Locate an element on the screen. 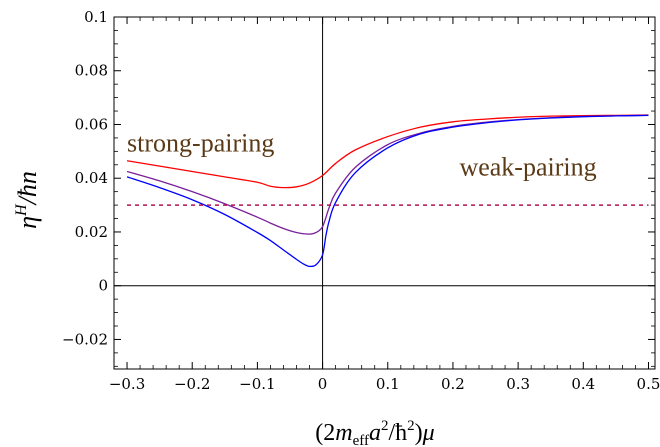 Image resolution: width=660 pixels, height=447 pixels. annotations: strong-pairing weak-pairing is located at coordinates (362, 154).